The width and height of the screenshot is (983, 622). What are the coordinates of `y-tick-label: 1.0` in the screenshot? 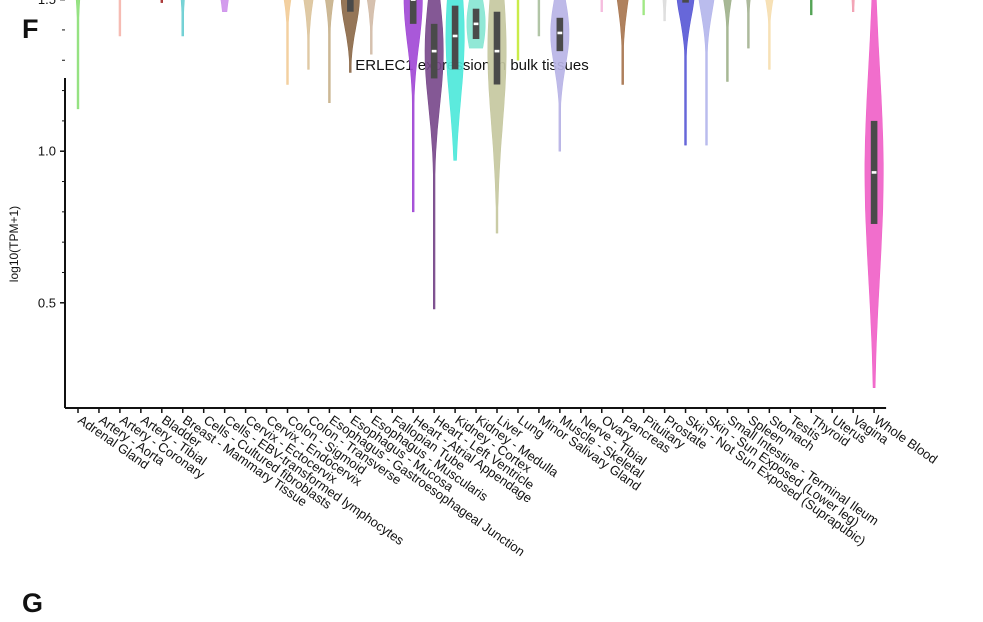 It's located at (47, 151).